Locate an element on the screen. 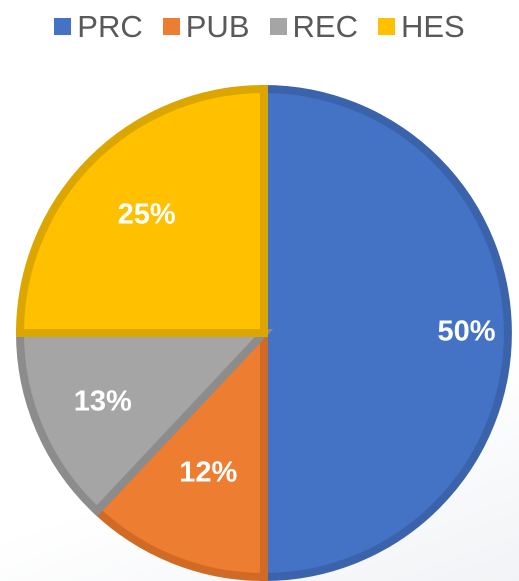 The width and height of the screenshot is (519, 581). legend-label-rec: REC is located at coordinates (325, 26).